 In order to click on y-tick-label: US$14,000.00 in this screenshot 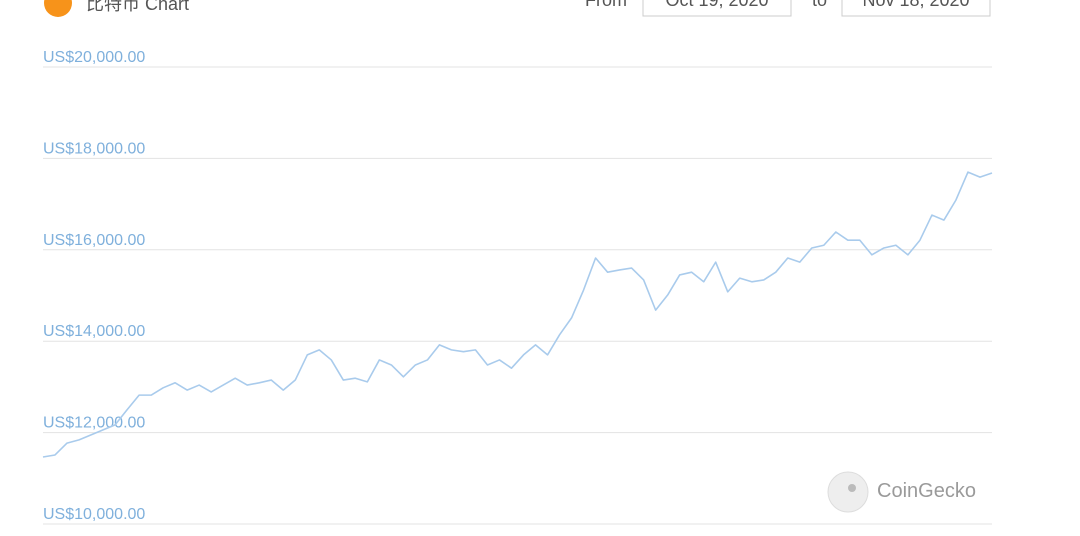, I will do `click(94, 331)`.